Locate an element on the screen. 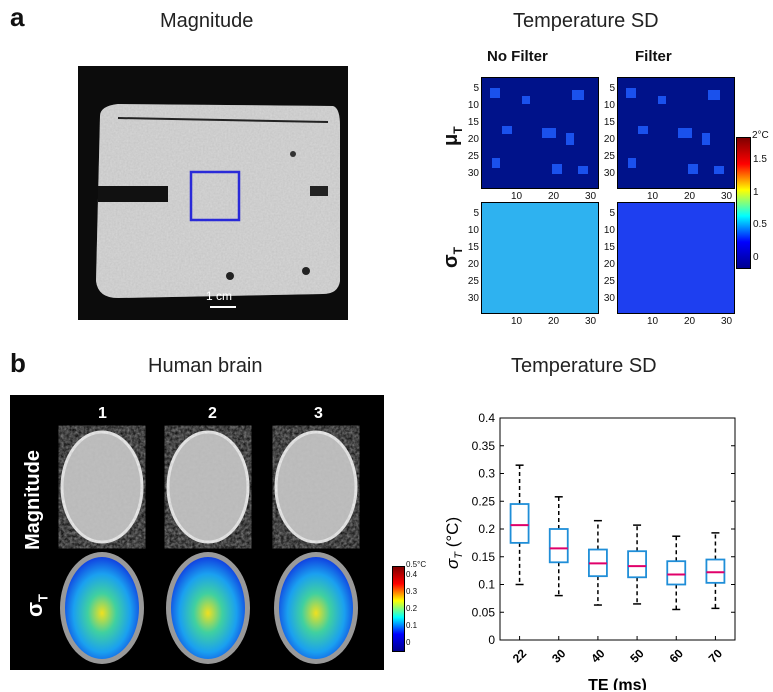 The height and width of the screenshot is (692, 773). panel-a-temperature-sd-title: Temperature SD is located at coordinates (586, 21).